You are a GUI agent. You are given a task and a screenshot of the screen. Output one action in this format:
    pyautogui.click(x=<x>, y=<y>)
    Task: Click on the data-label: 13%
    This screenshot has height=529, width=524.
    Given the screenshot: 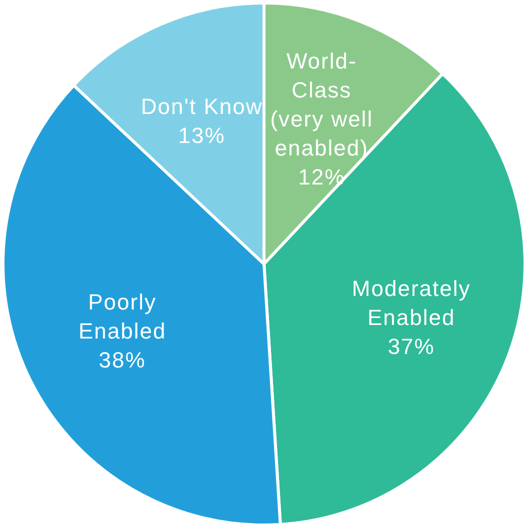 What is the action you would take?
    pyautogui.click(x=202, y=135)
    